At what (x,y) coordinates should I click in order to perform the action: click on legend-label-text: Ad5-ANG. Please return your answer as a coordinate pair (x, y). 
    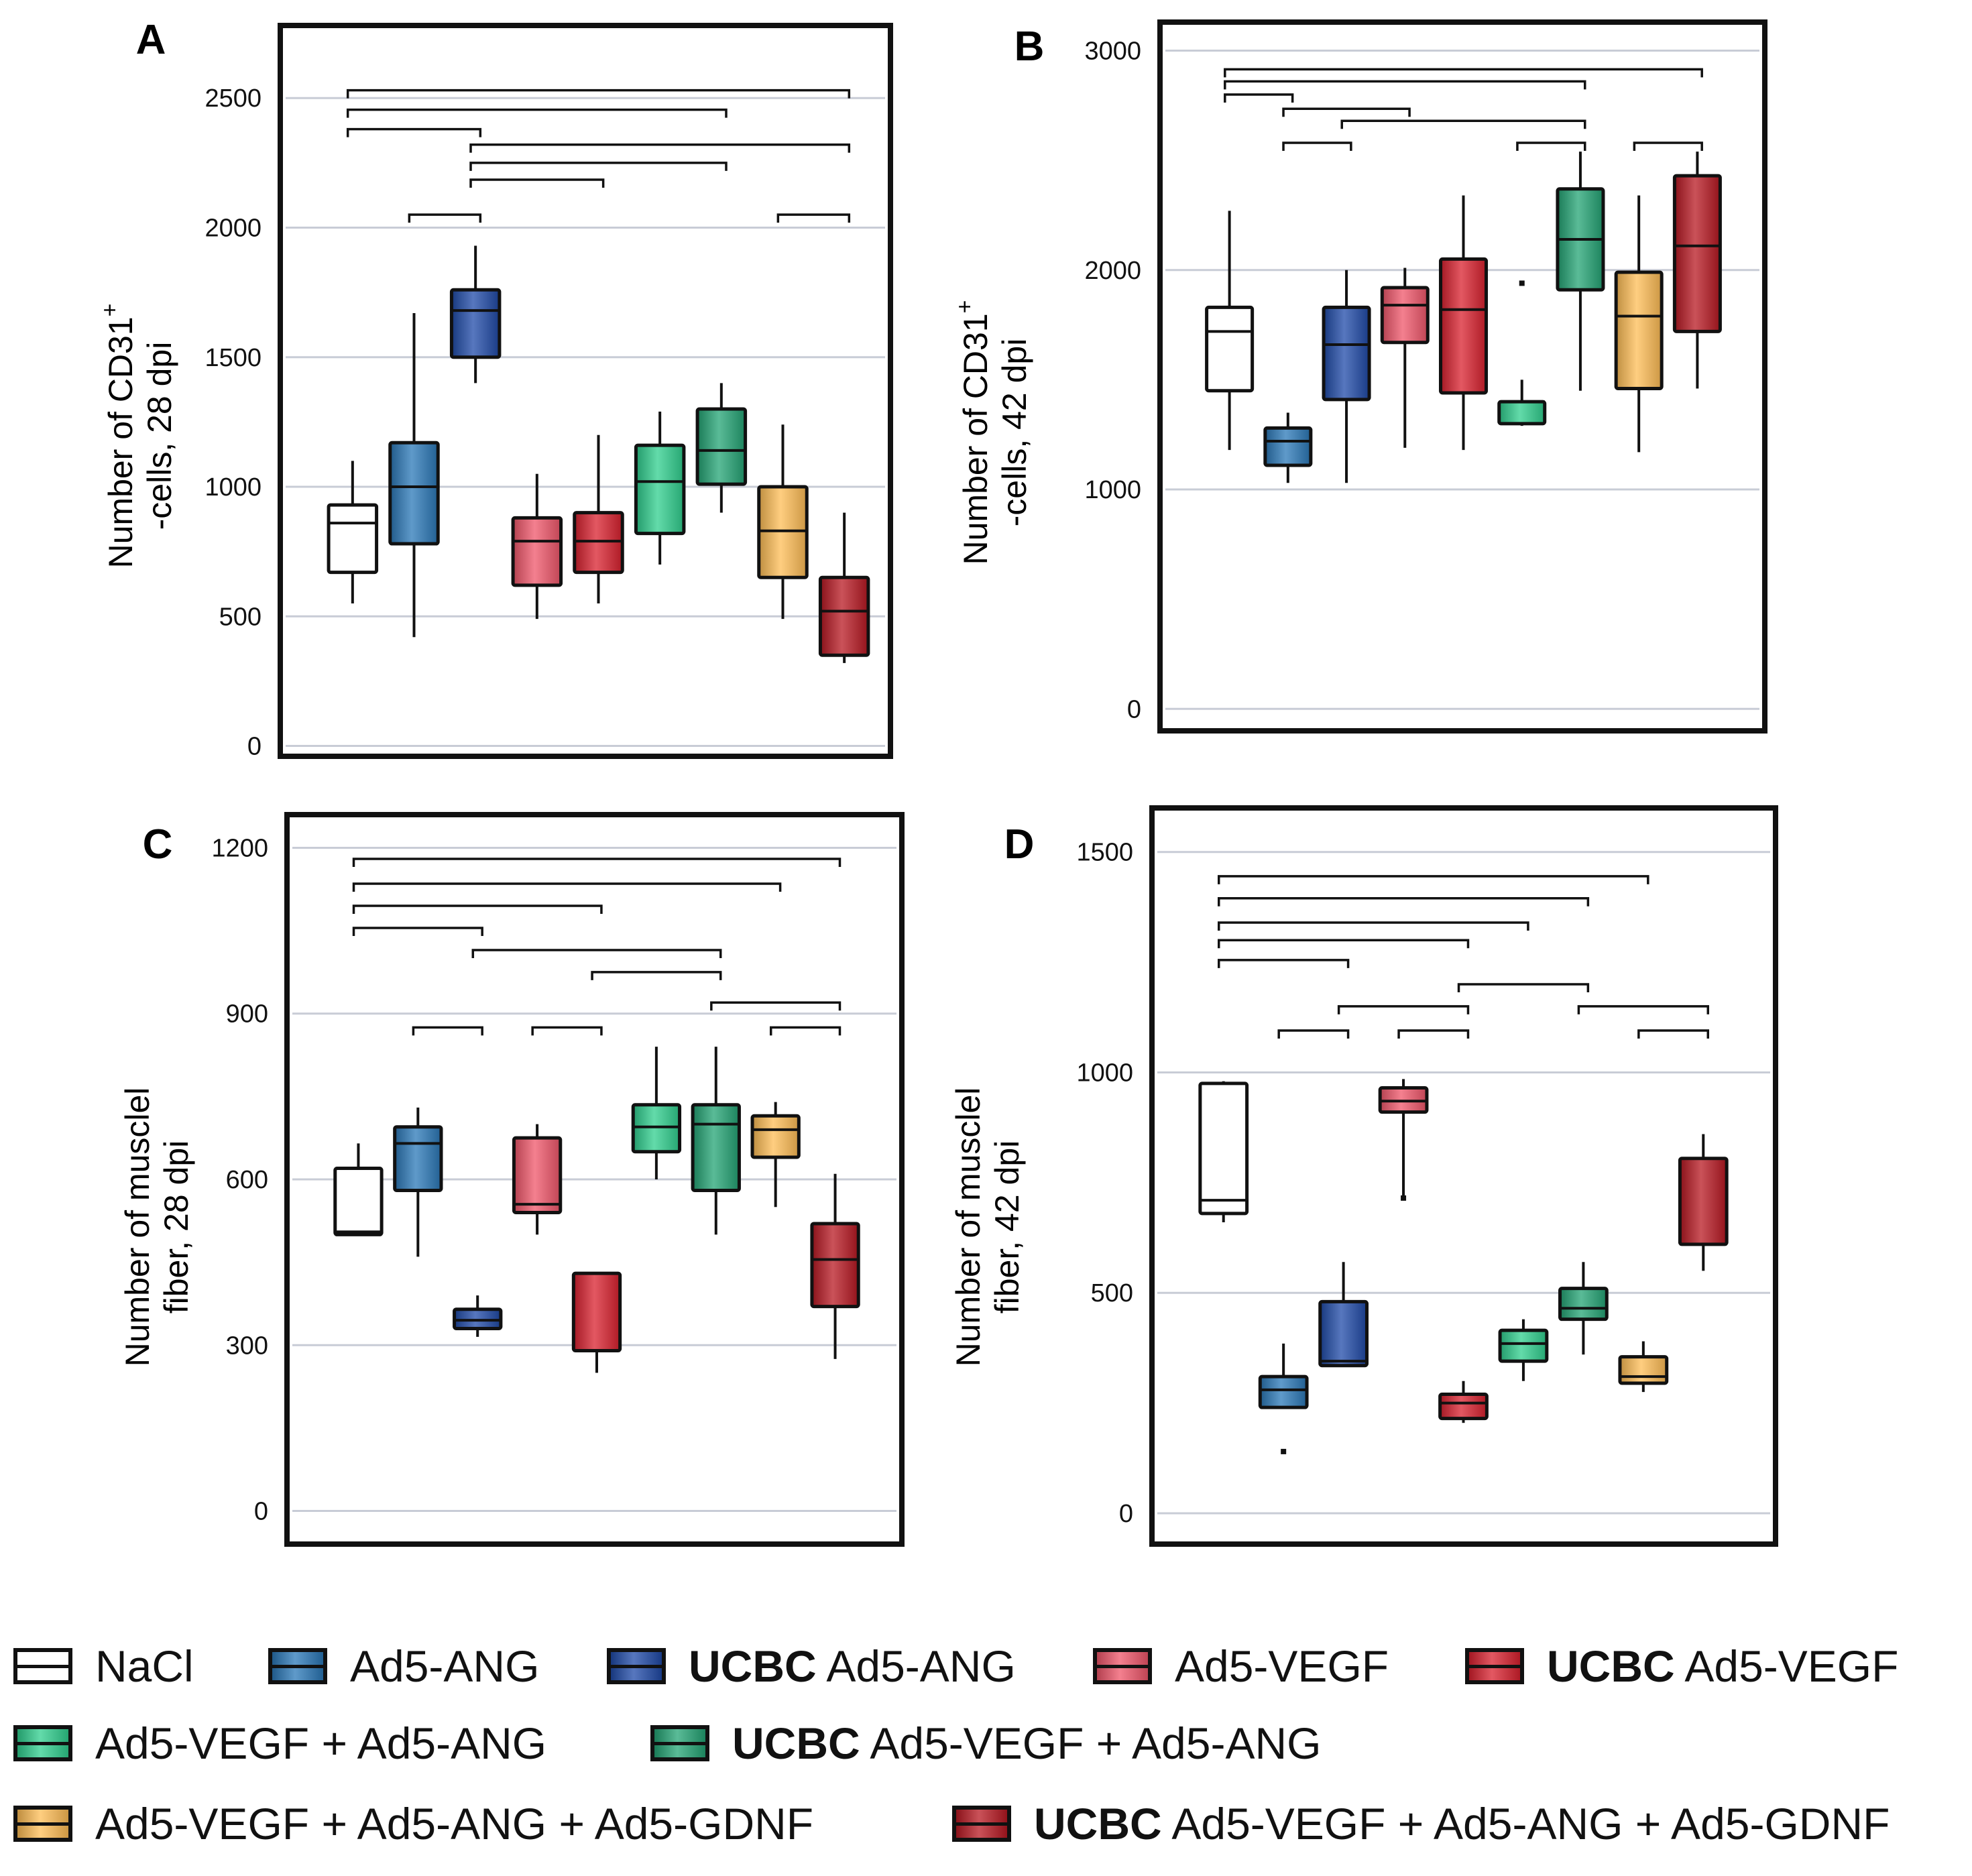
    Looking at the image, I should click on (916, 1666).